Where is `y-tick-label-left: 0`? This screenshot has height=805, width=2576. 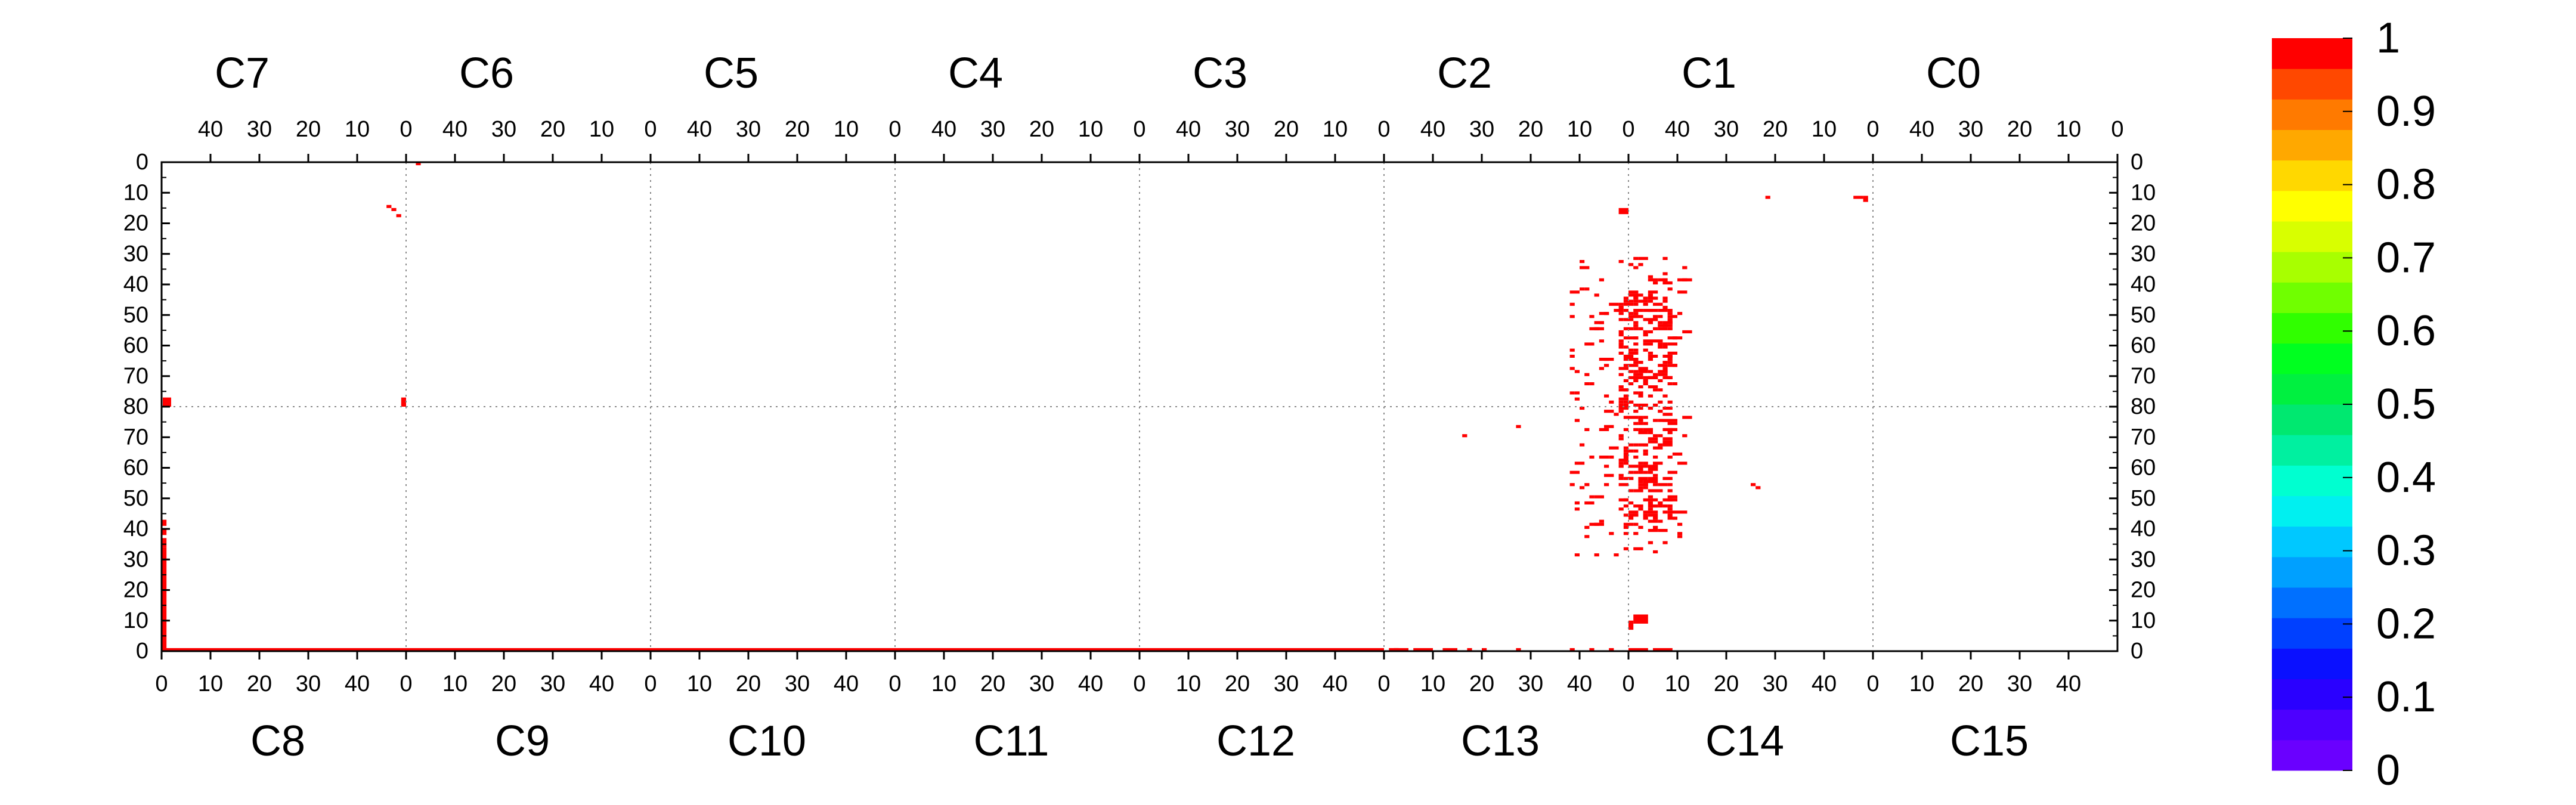 y-tick-label-left: 0 is located at coordinates (142, 652).